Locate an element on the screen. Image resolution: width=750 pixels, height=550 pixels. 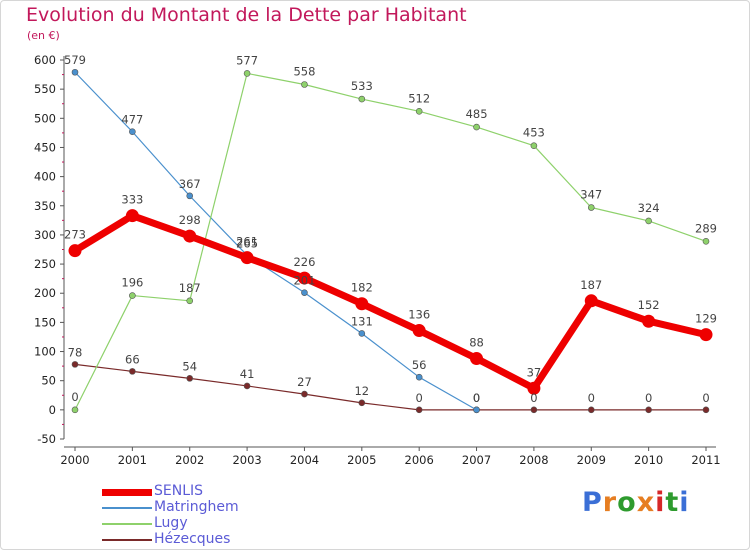
data-label-senlis: 333 is located at coordinates (132, 200).